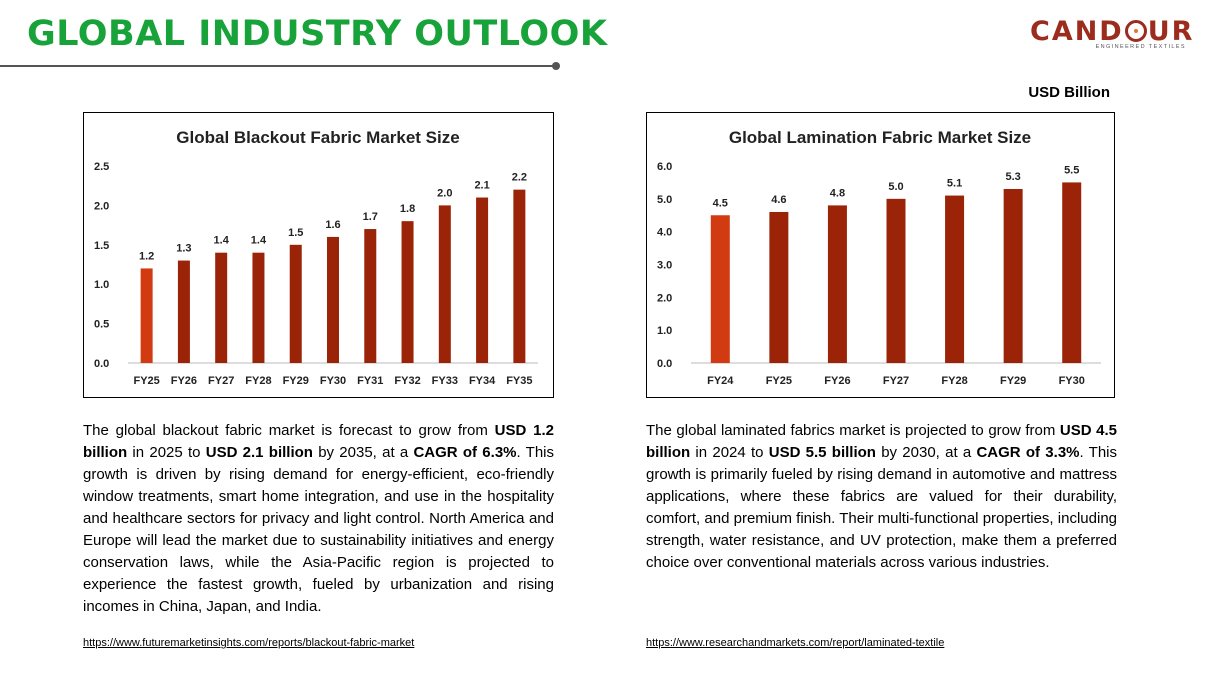  Describe the element at coordinates (482, 381) in the screenshot. I see `x-tick-label: FY34` at that location.